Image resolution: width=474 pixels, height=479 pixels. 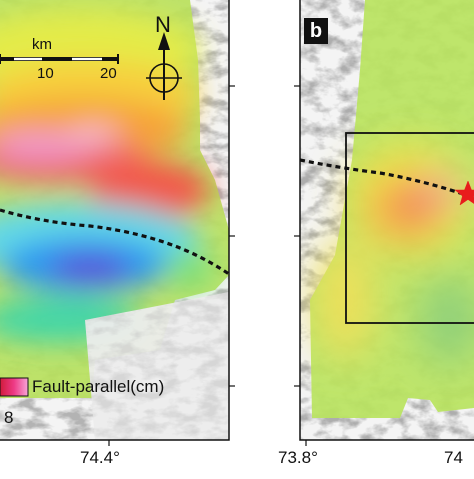 What do you see at coordinates (316, 31) in the screenshot?
I see `panel-b-label: b` at bounding box center [316, 31].